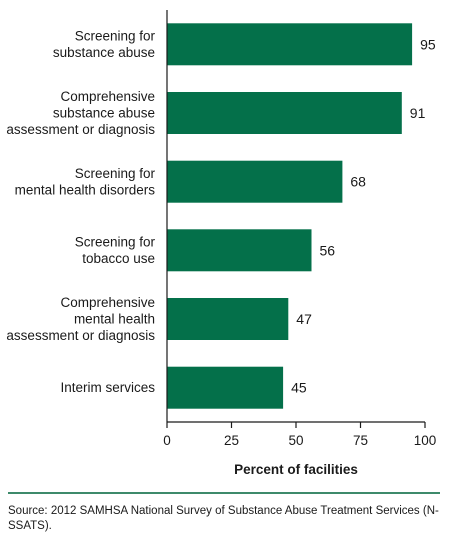 The image size is (450, 541). Describe the element at coordinates (224, 493) in the screenshot. I see `source-divider` at that location.